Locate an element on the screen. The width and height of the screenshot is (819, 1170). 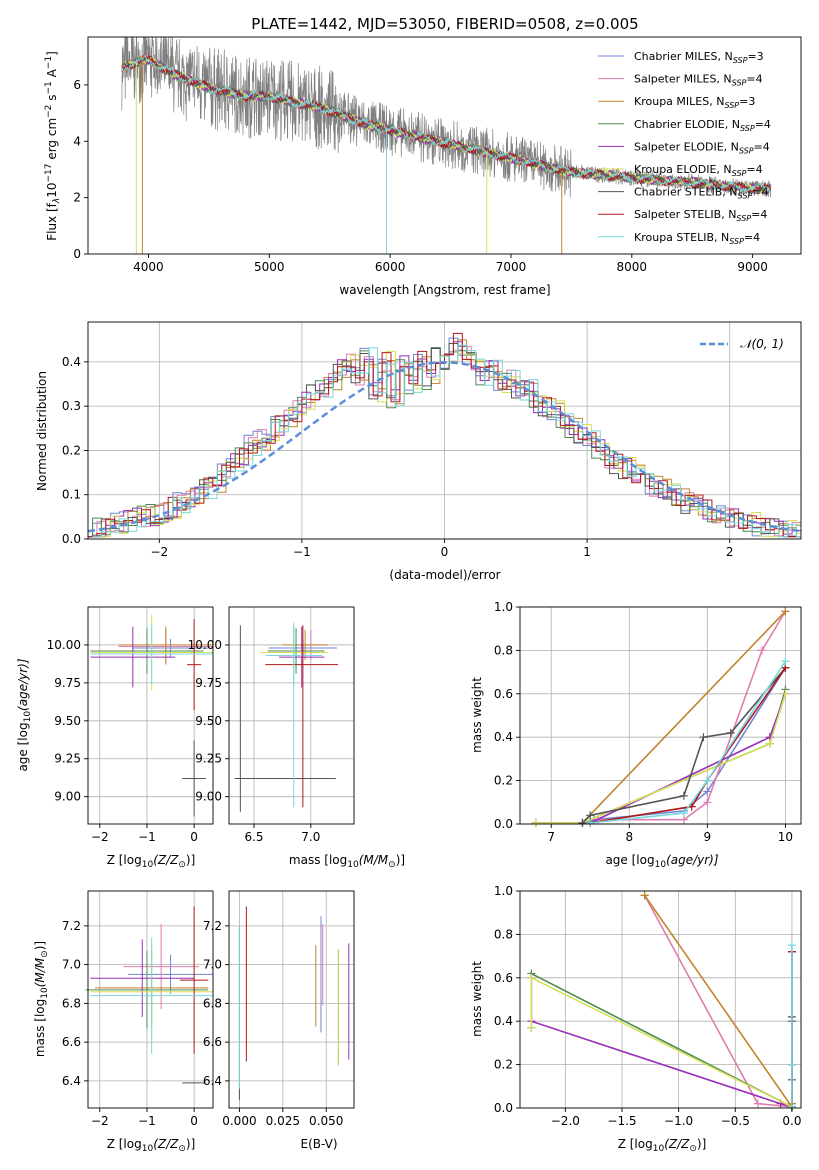
age-vs-mass-ytick-label-2: 9.50 is located at coordinates (208, 721).